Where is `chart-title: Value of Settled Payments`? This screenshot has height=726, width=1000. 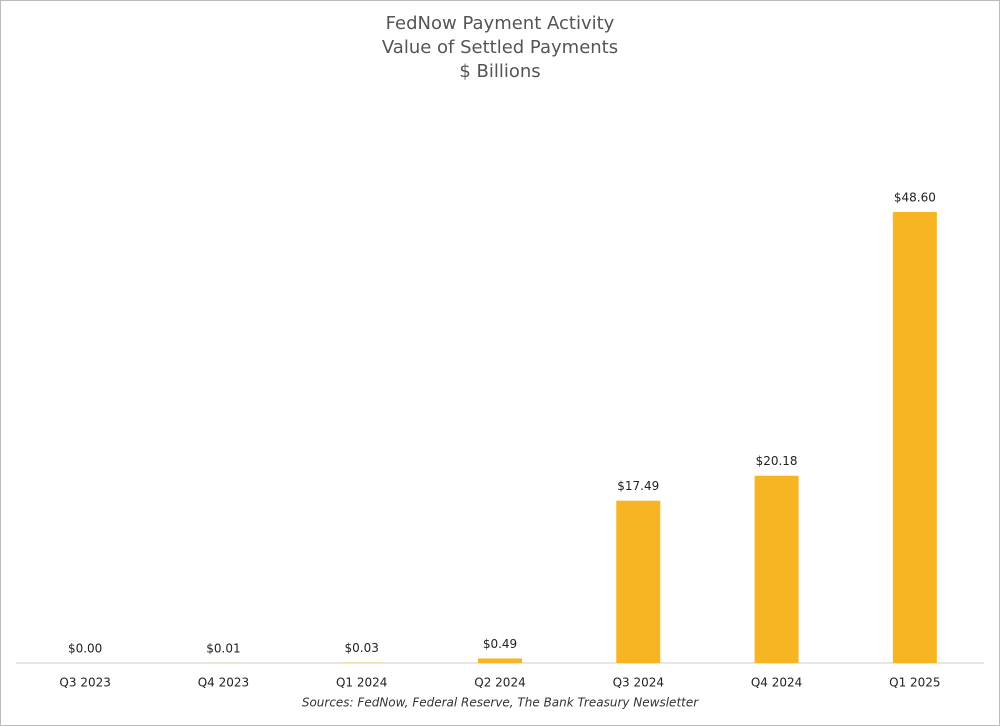
chart-title: Value of Settled Payments is located at coordinates (500, 47).